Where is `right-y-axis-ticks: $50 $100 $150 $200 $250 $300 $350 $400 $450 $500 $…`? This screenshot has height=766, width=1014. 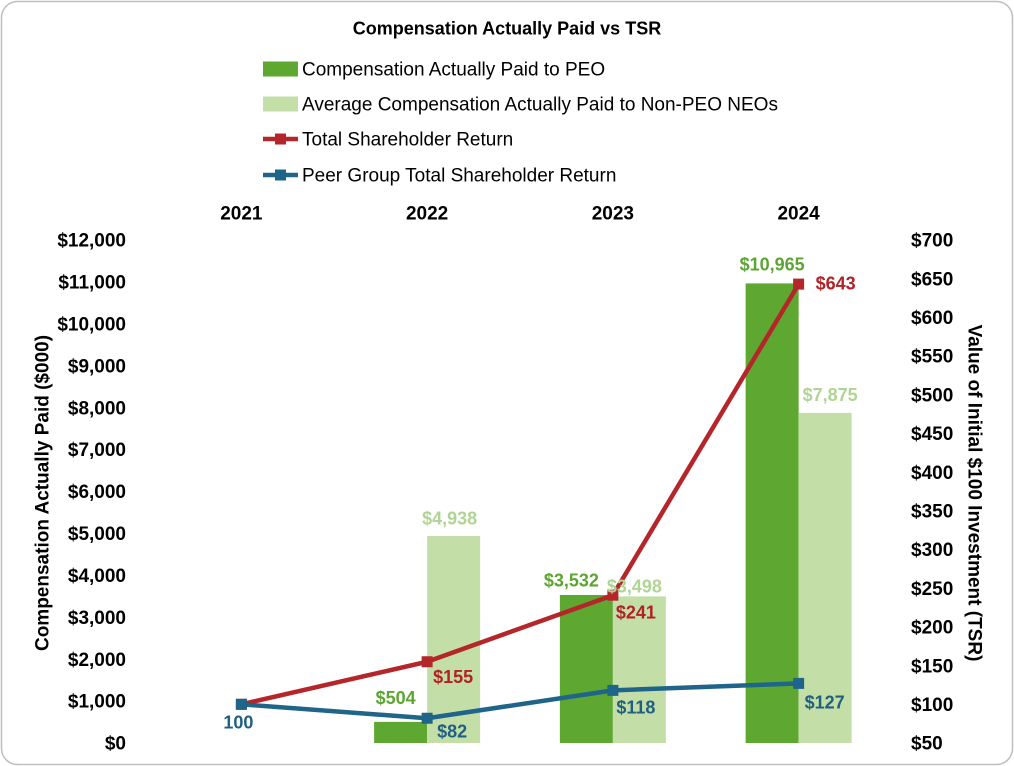
right-y-axis-ticks: $50 $100 $150 $200 $250 $300 $350 $400 $450 $500 $… is located at coordinates (932, 493).